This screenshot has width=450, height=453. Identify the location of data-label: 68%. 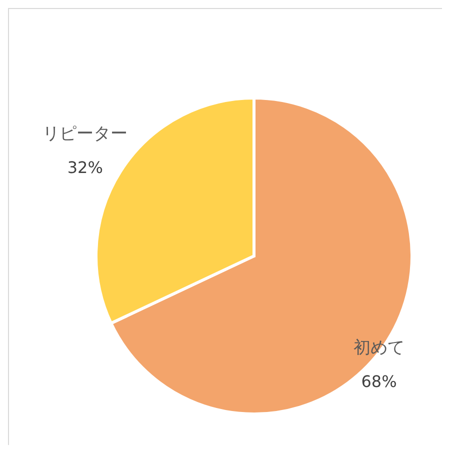
(379, 382).